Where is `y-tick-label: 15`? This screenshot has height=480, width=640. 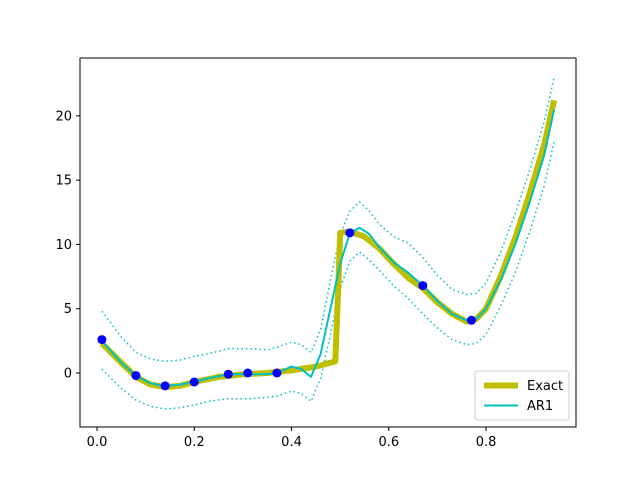 y-tick-label: 15 is located at coordinates (63, 181).